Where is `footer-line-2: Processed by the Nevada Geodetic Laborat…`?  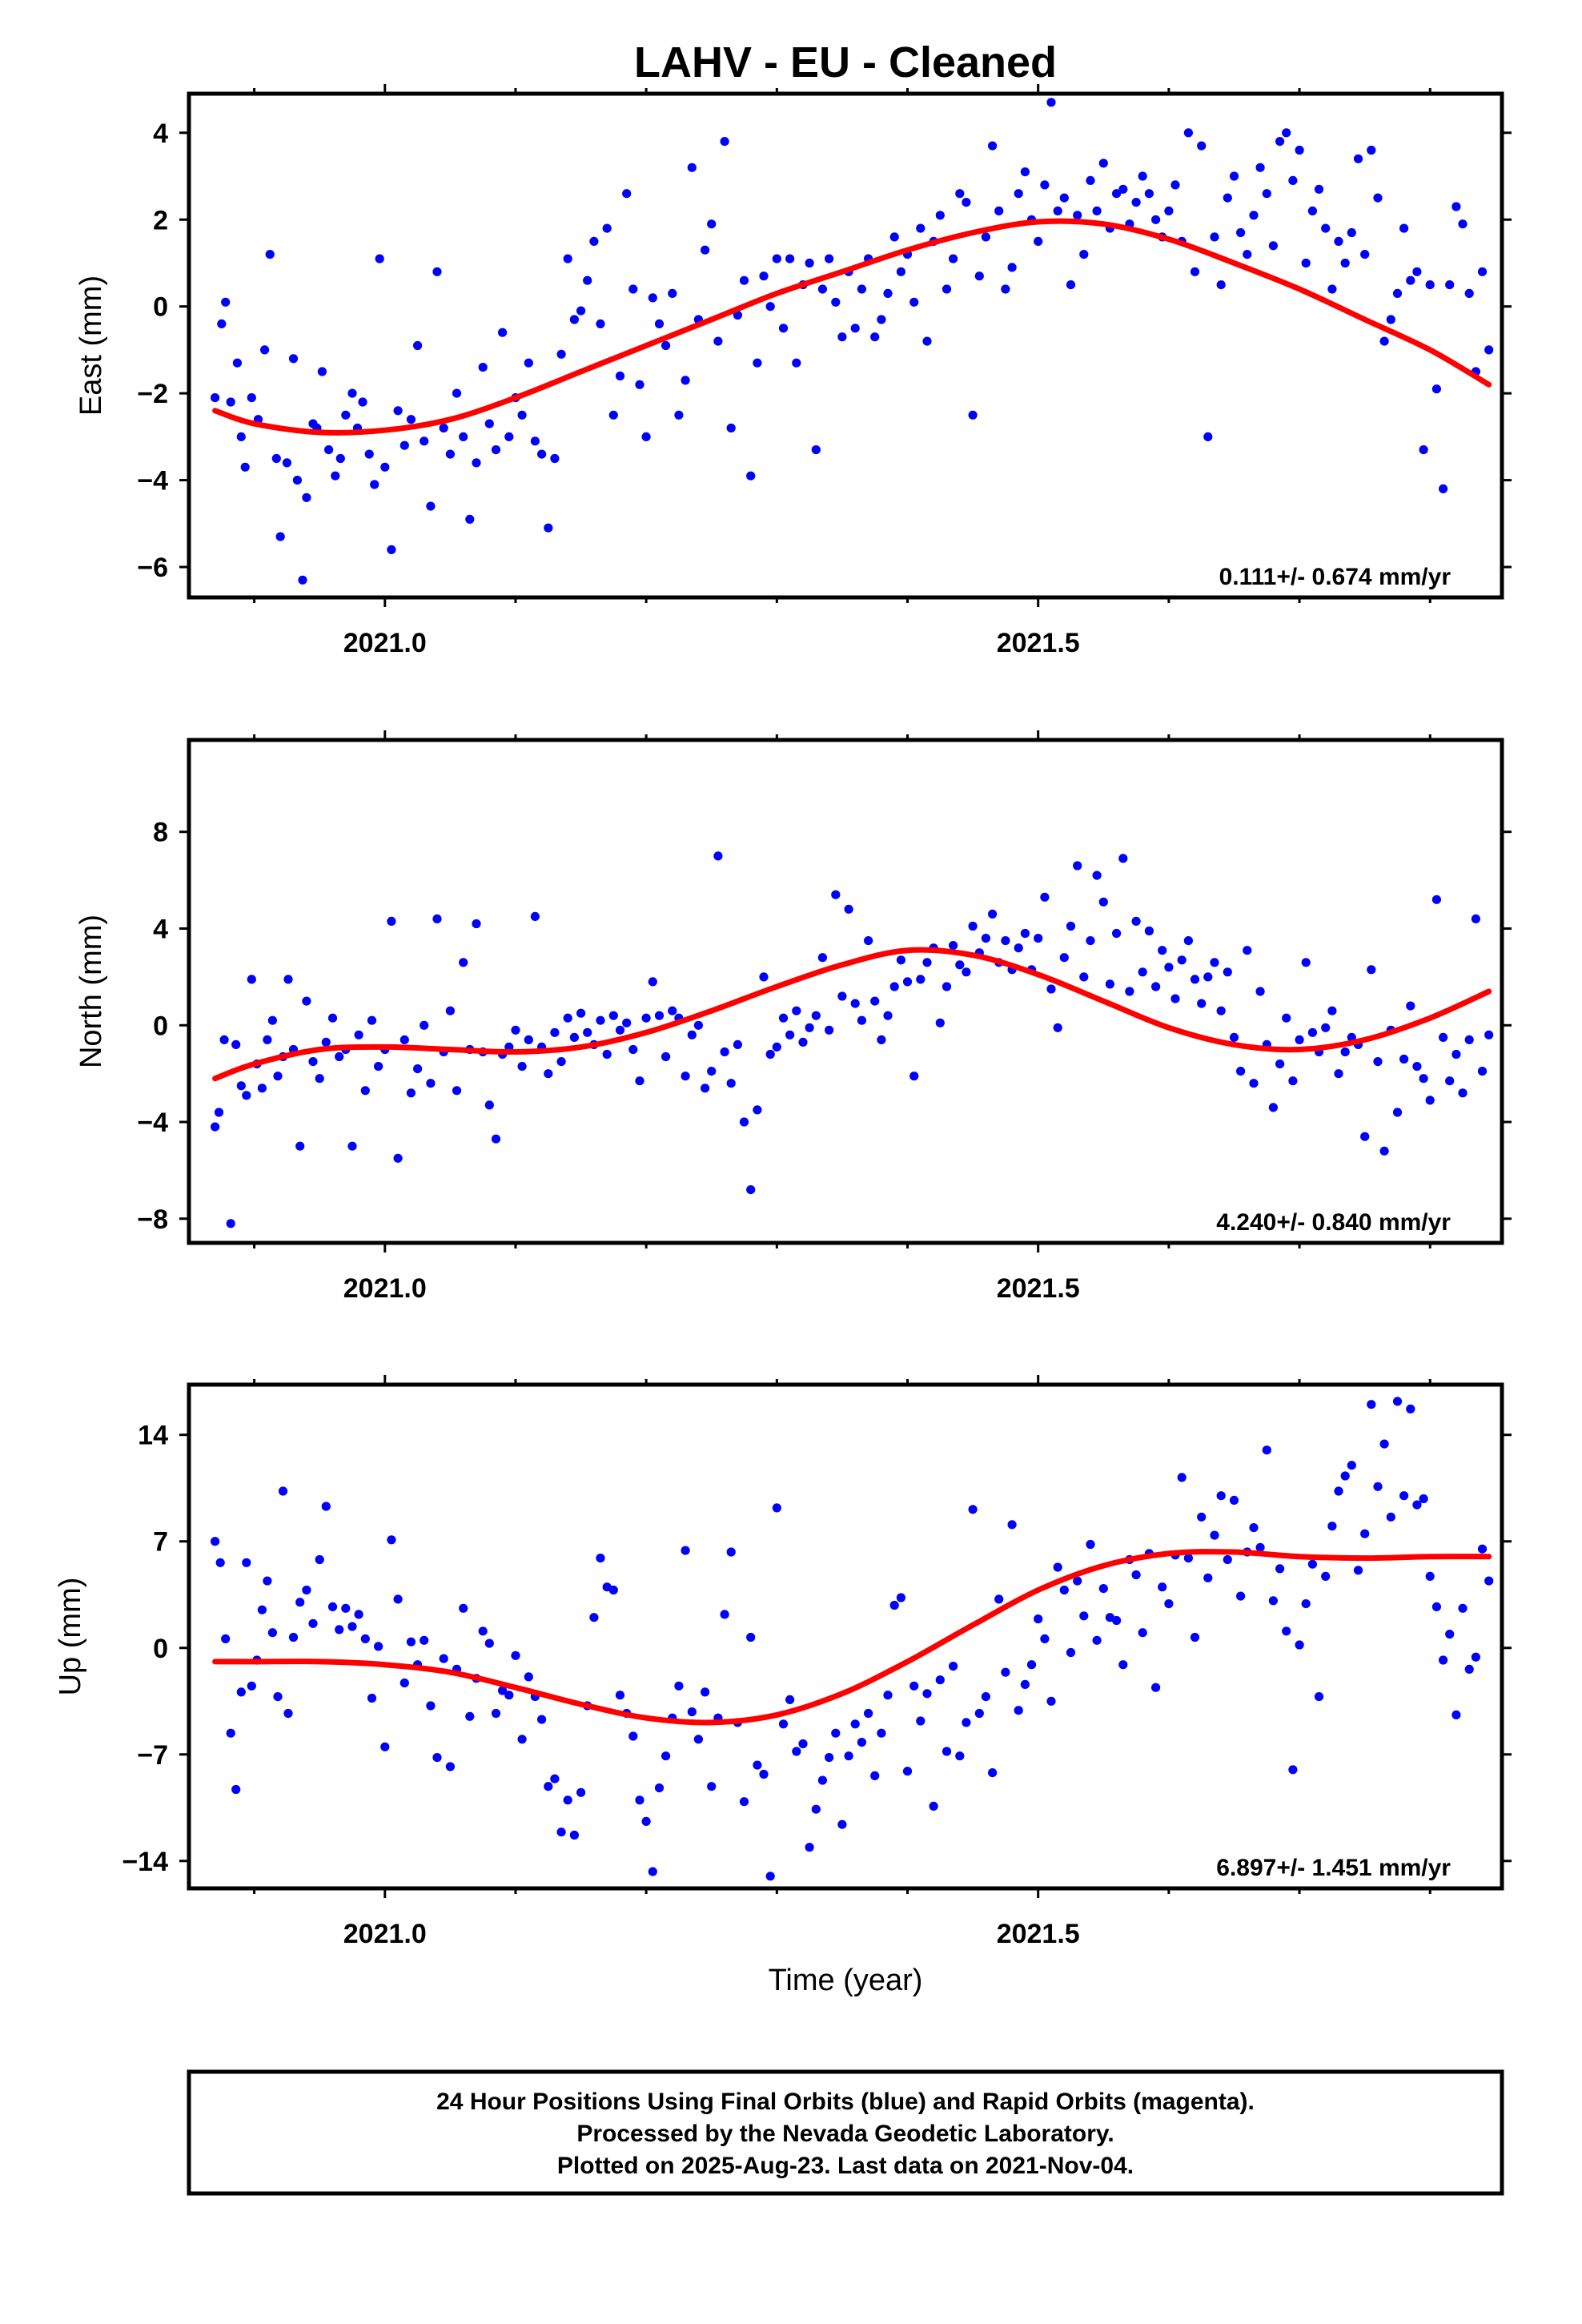
footer-line-2: Processed by the Nevada Geodetic Laborat… is located at coordinates (845, 2134).